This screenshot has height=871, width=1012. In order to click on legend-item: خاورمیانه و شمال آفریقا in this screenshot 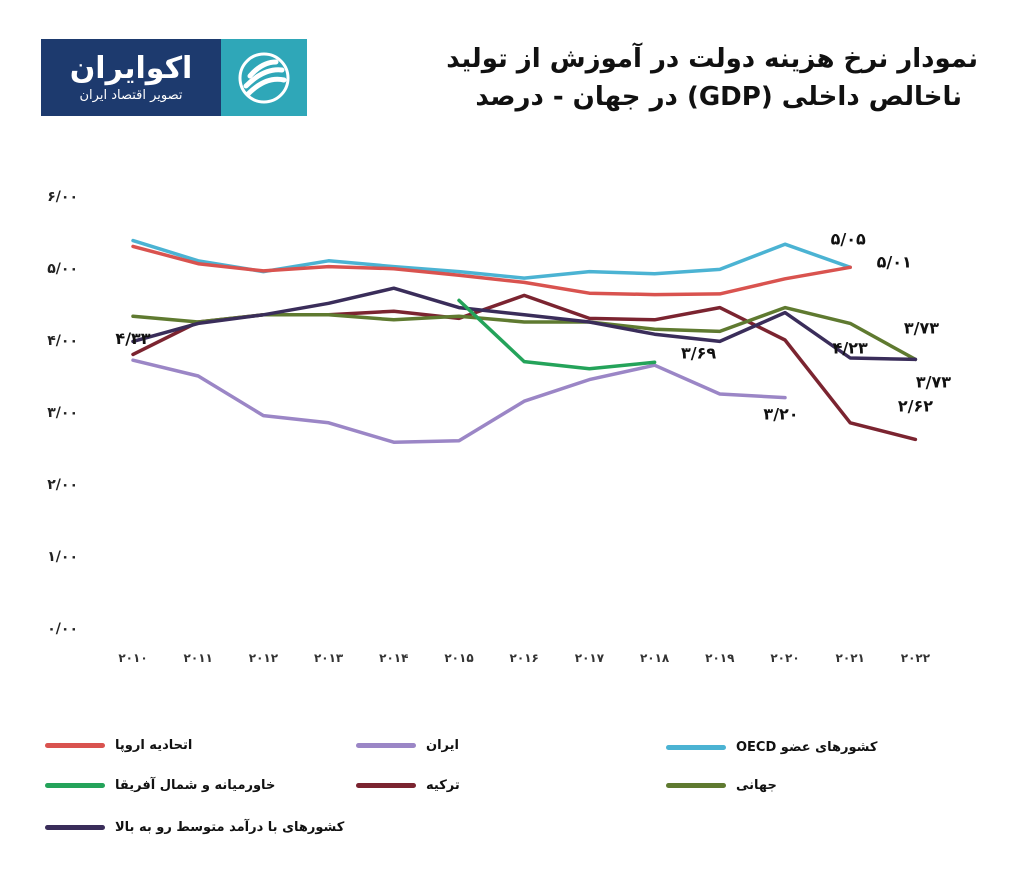, I will do `click(160, 785)`.